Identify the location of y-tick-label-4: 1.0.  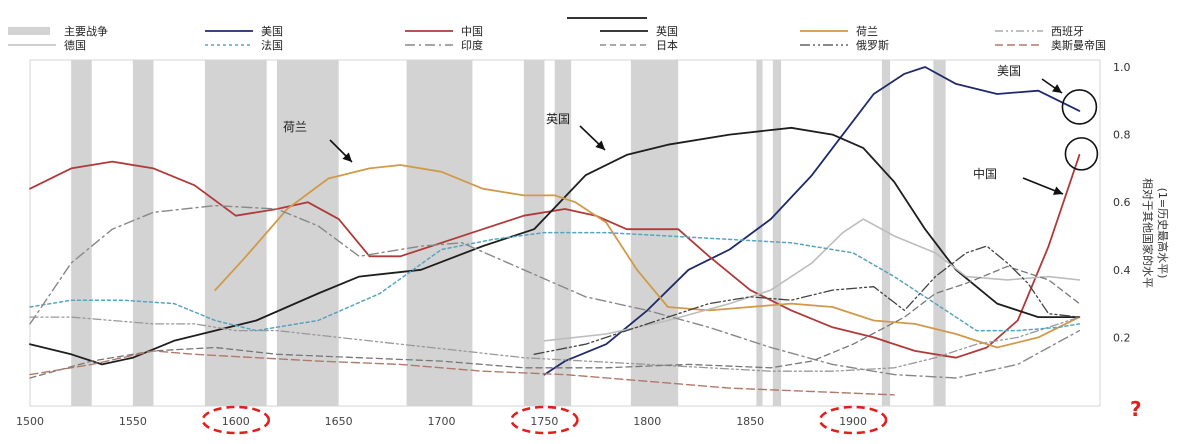
(1122, 67).